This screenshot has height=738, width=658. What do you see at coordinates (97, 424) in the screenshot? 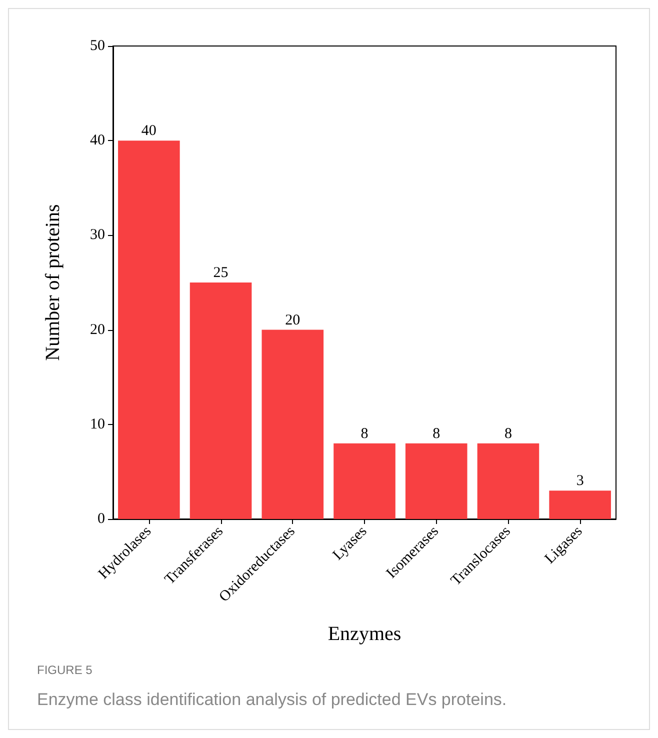
I see `y-tick-label: 10` at bounding box center [97, 424].